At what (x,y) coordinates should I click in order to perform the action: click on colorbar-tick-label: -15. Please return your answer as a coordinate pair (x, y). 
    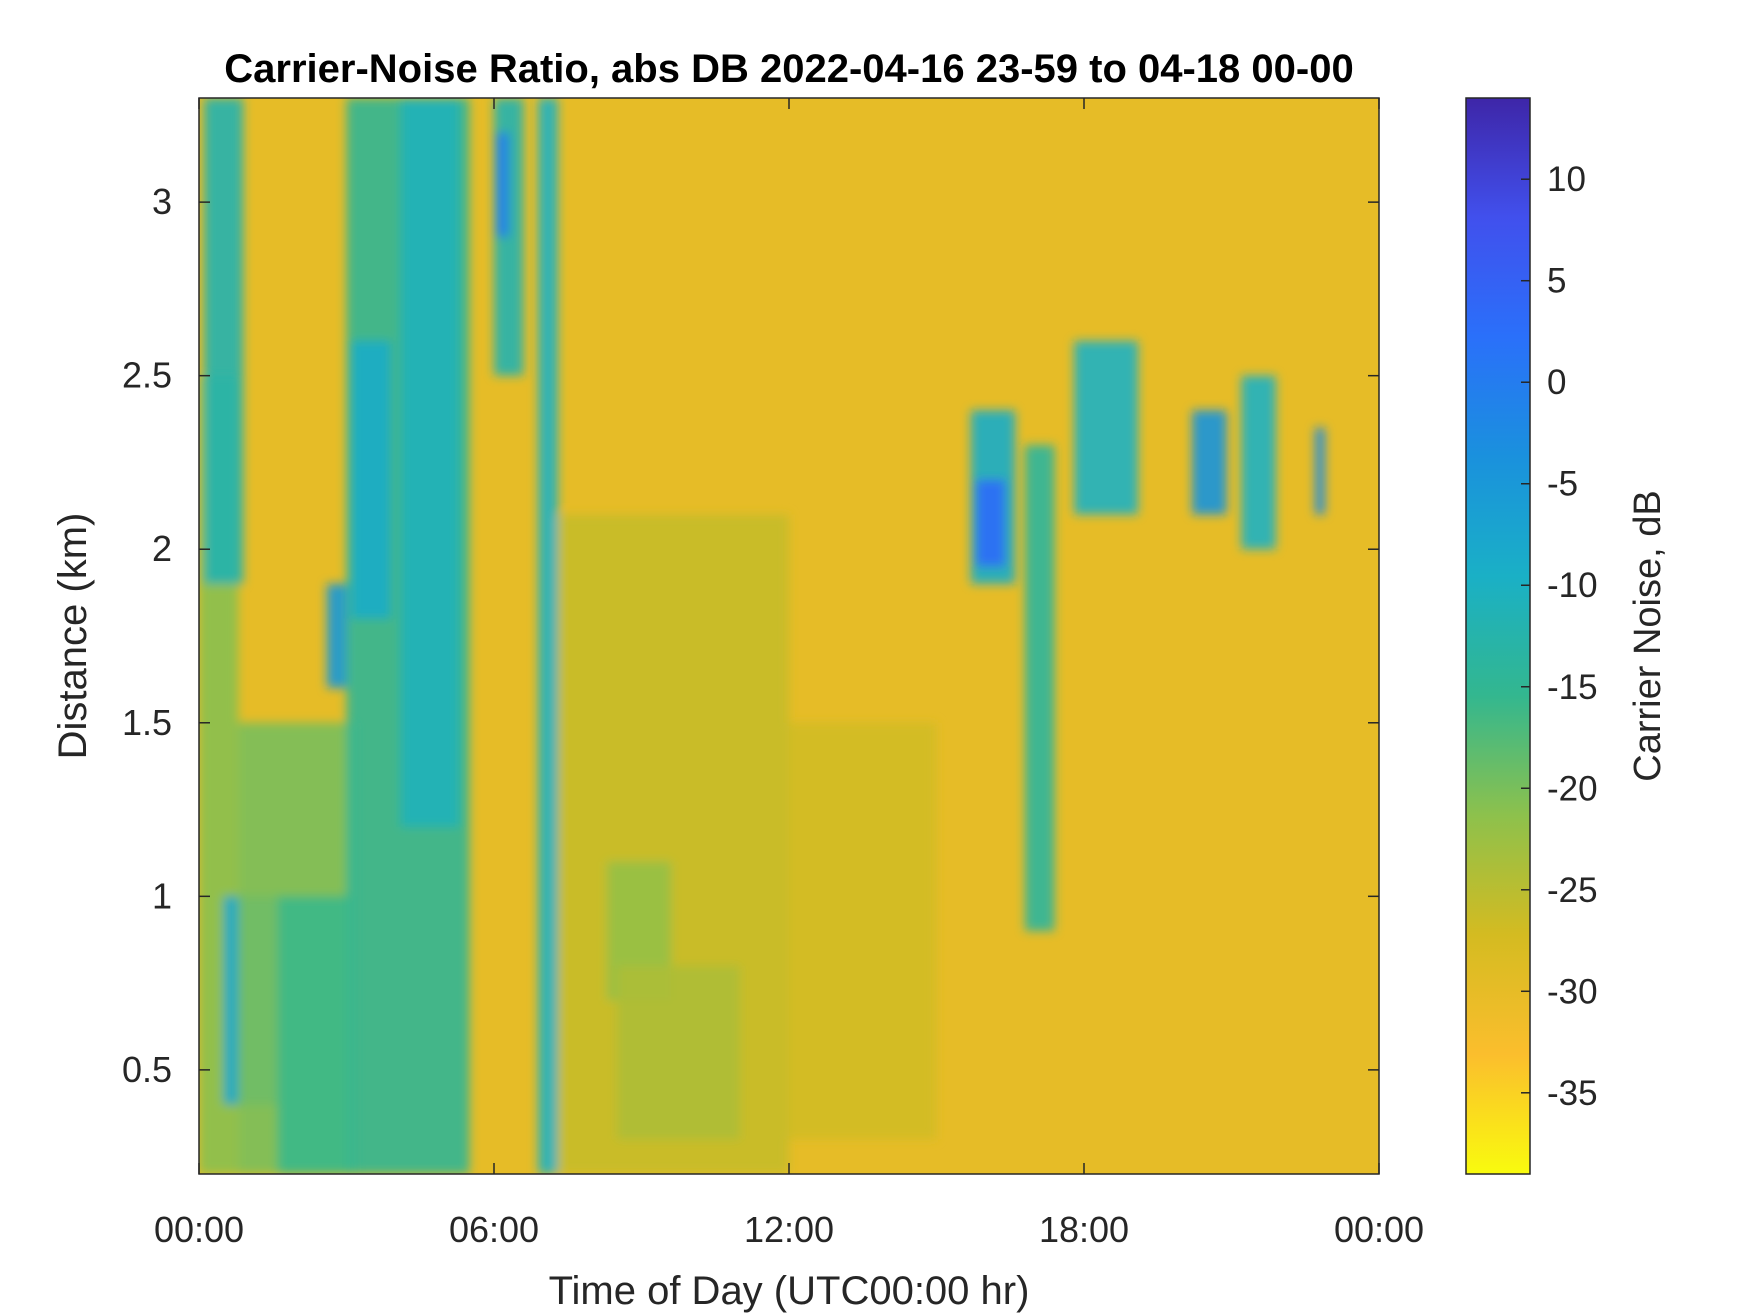
    Looking at the image, I should click on (1572, 687).